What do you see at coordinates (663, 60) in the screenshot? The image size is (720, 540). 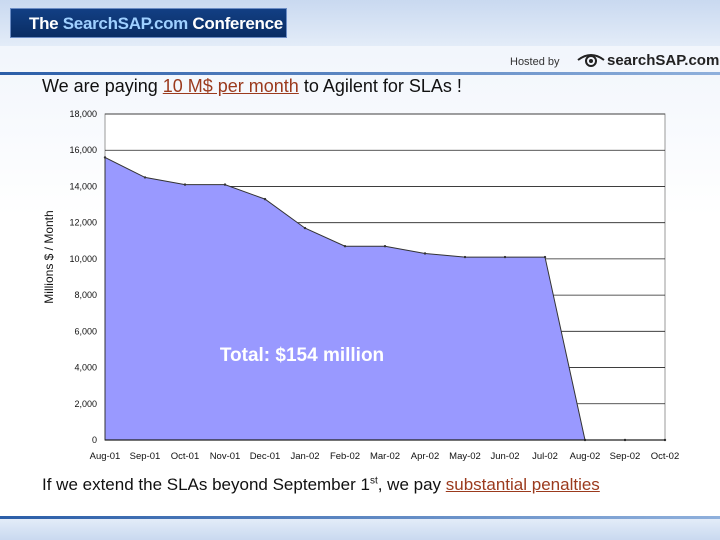 I see `searchsap-logo-text: searchSAP.com` at bounding box center [663, 60].